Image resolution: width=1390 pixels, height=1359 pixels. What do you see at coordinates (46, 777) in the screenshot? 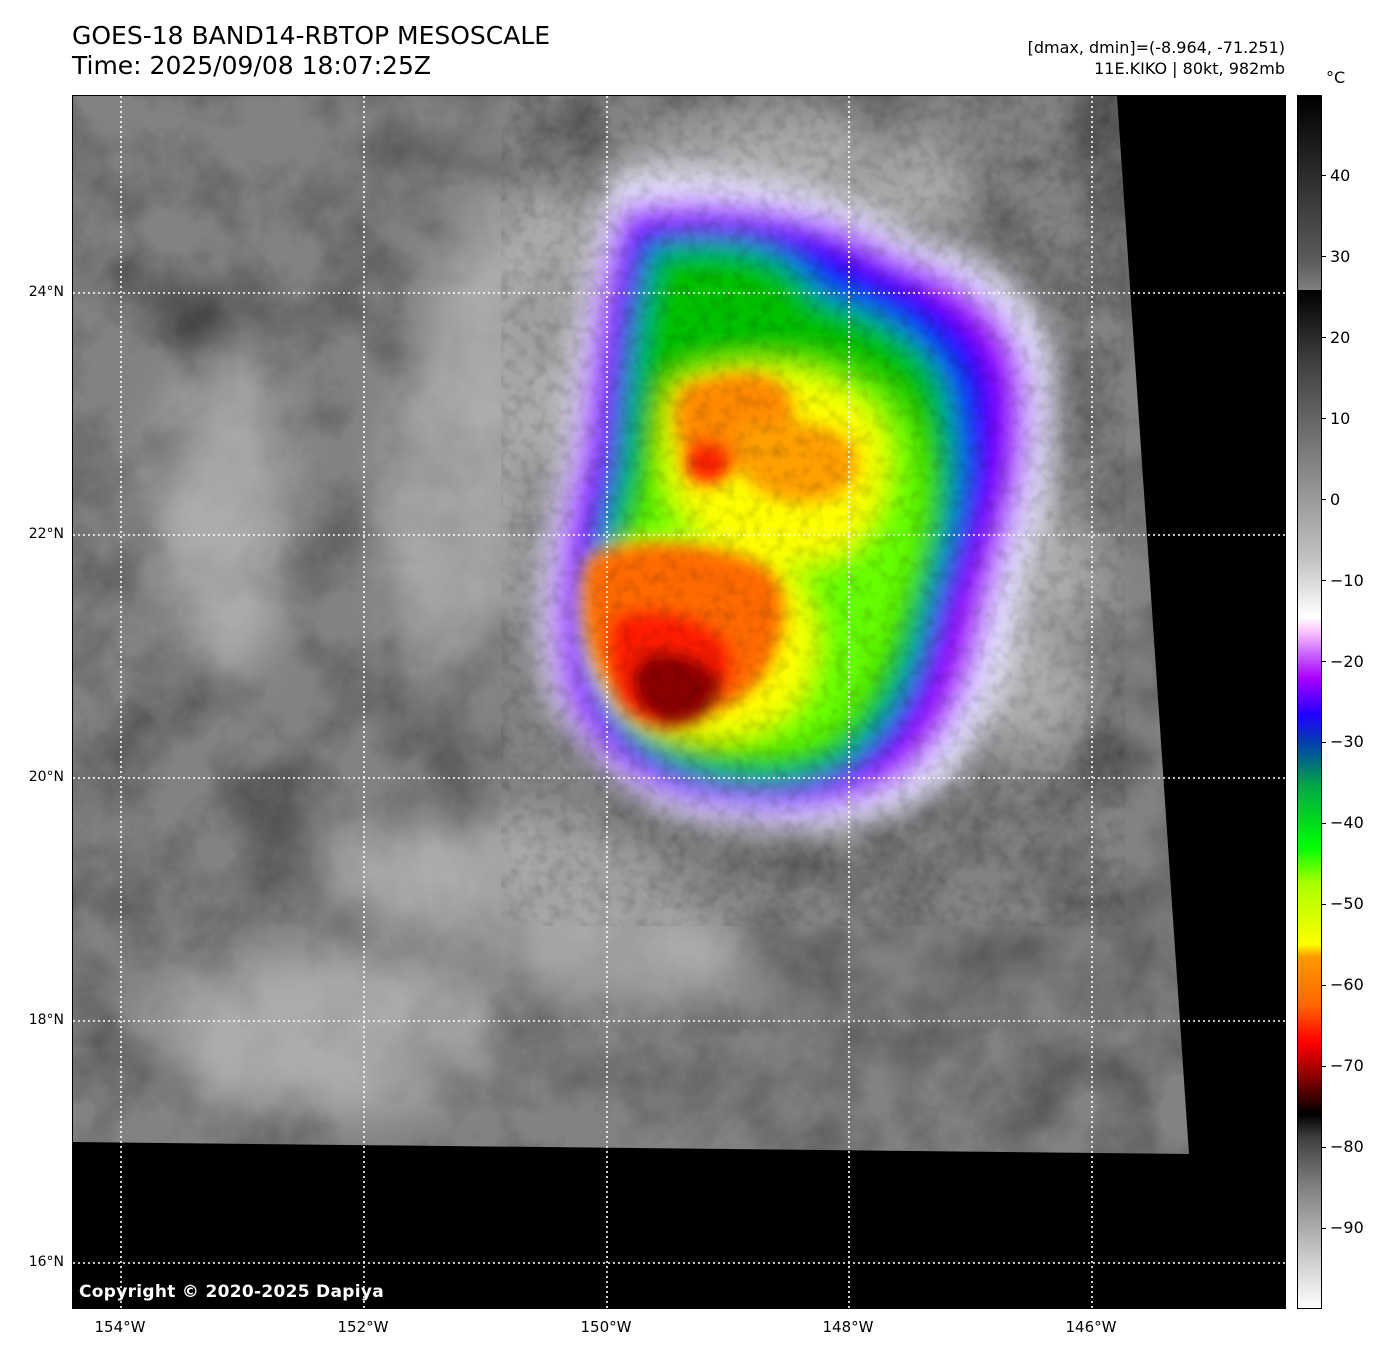
I see `lat-label-20n: 20°N` at bounding box center [46, 777].